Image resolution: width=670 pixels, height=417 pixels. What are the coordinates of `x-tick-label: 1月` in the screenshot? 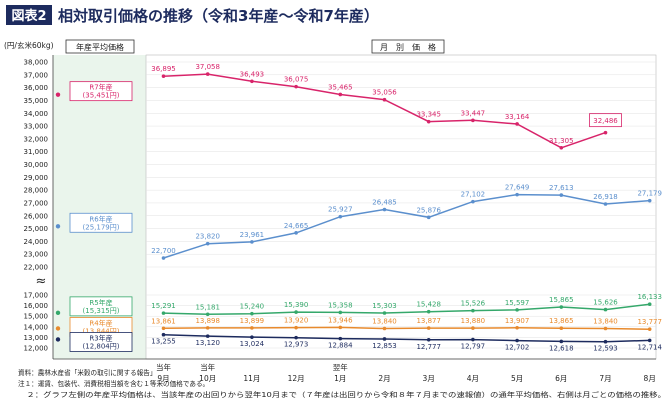 It's located at (340, 378).